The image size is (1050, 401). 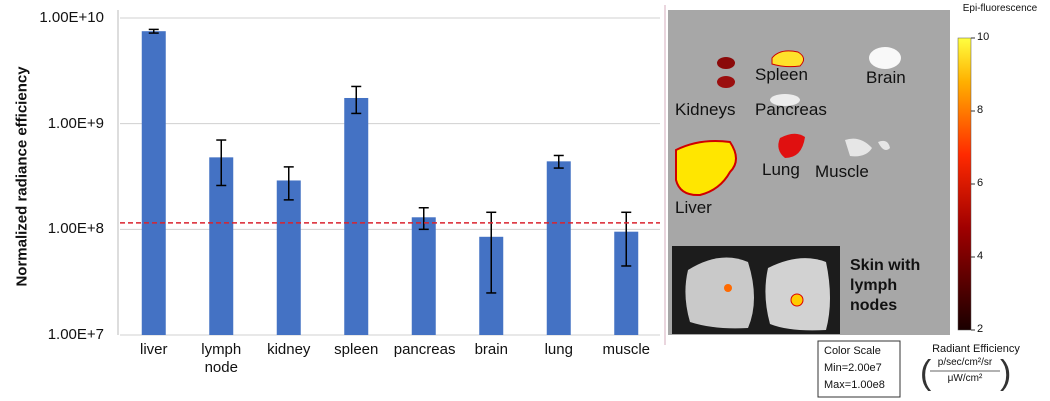 I want to click on muscle-spot, so click(x=867, y=147).